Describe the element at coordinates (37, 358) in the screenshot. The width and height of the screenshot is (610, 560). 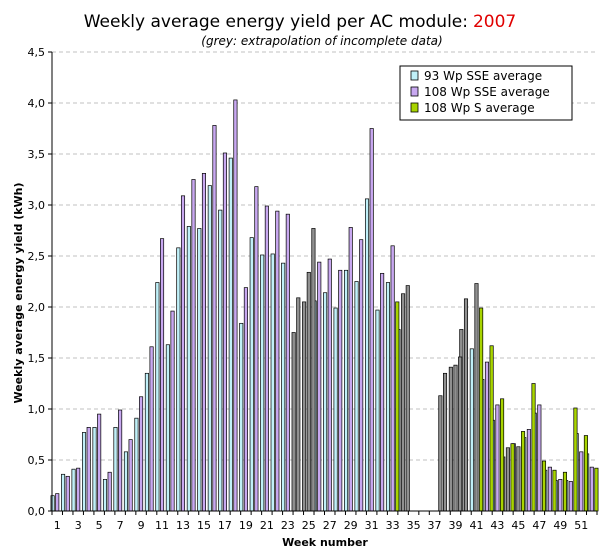
I see `y-tick-label: 1,5` at that location.